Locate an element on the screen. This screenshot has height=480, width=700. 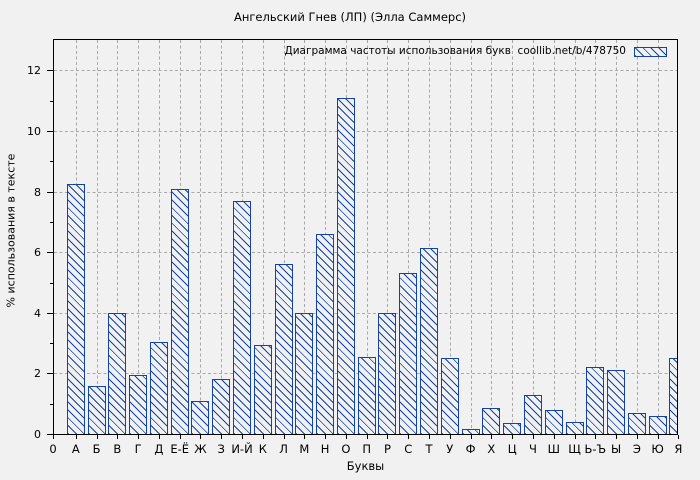
bar-Э is located at coordinates (636, 423).